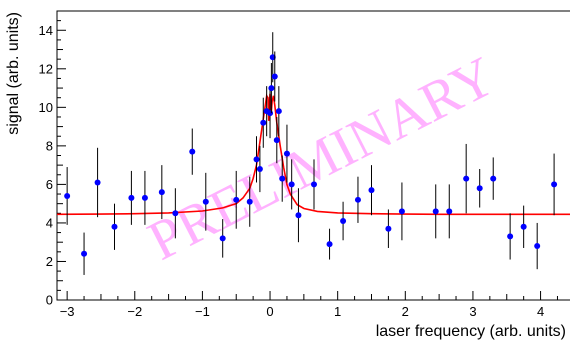 Image resolution: width=570 pixels, height=343 pixels. Describe the element at coordinates (540, 311) in the screenshot. I see `x-tick-label: 4` at that location.